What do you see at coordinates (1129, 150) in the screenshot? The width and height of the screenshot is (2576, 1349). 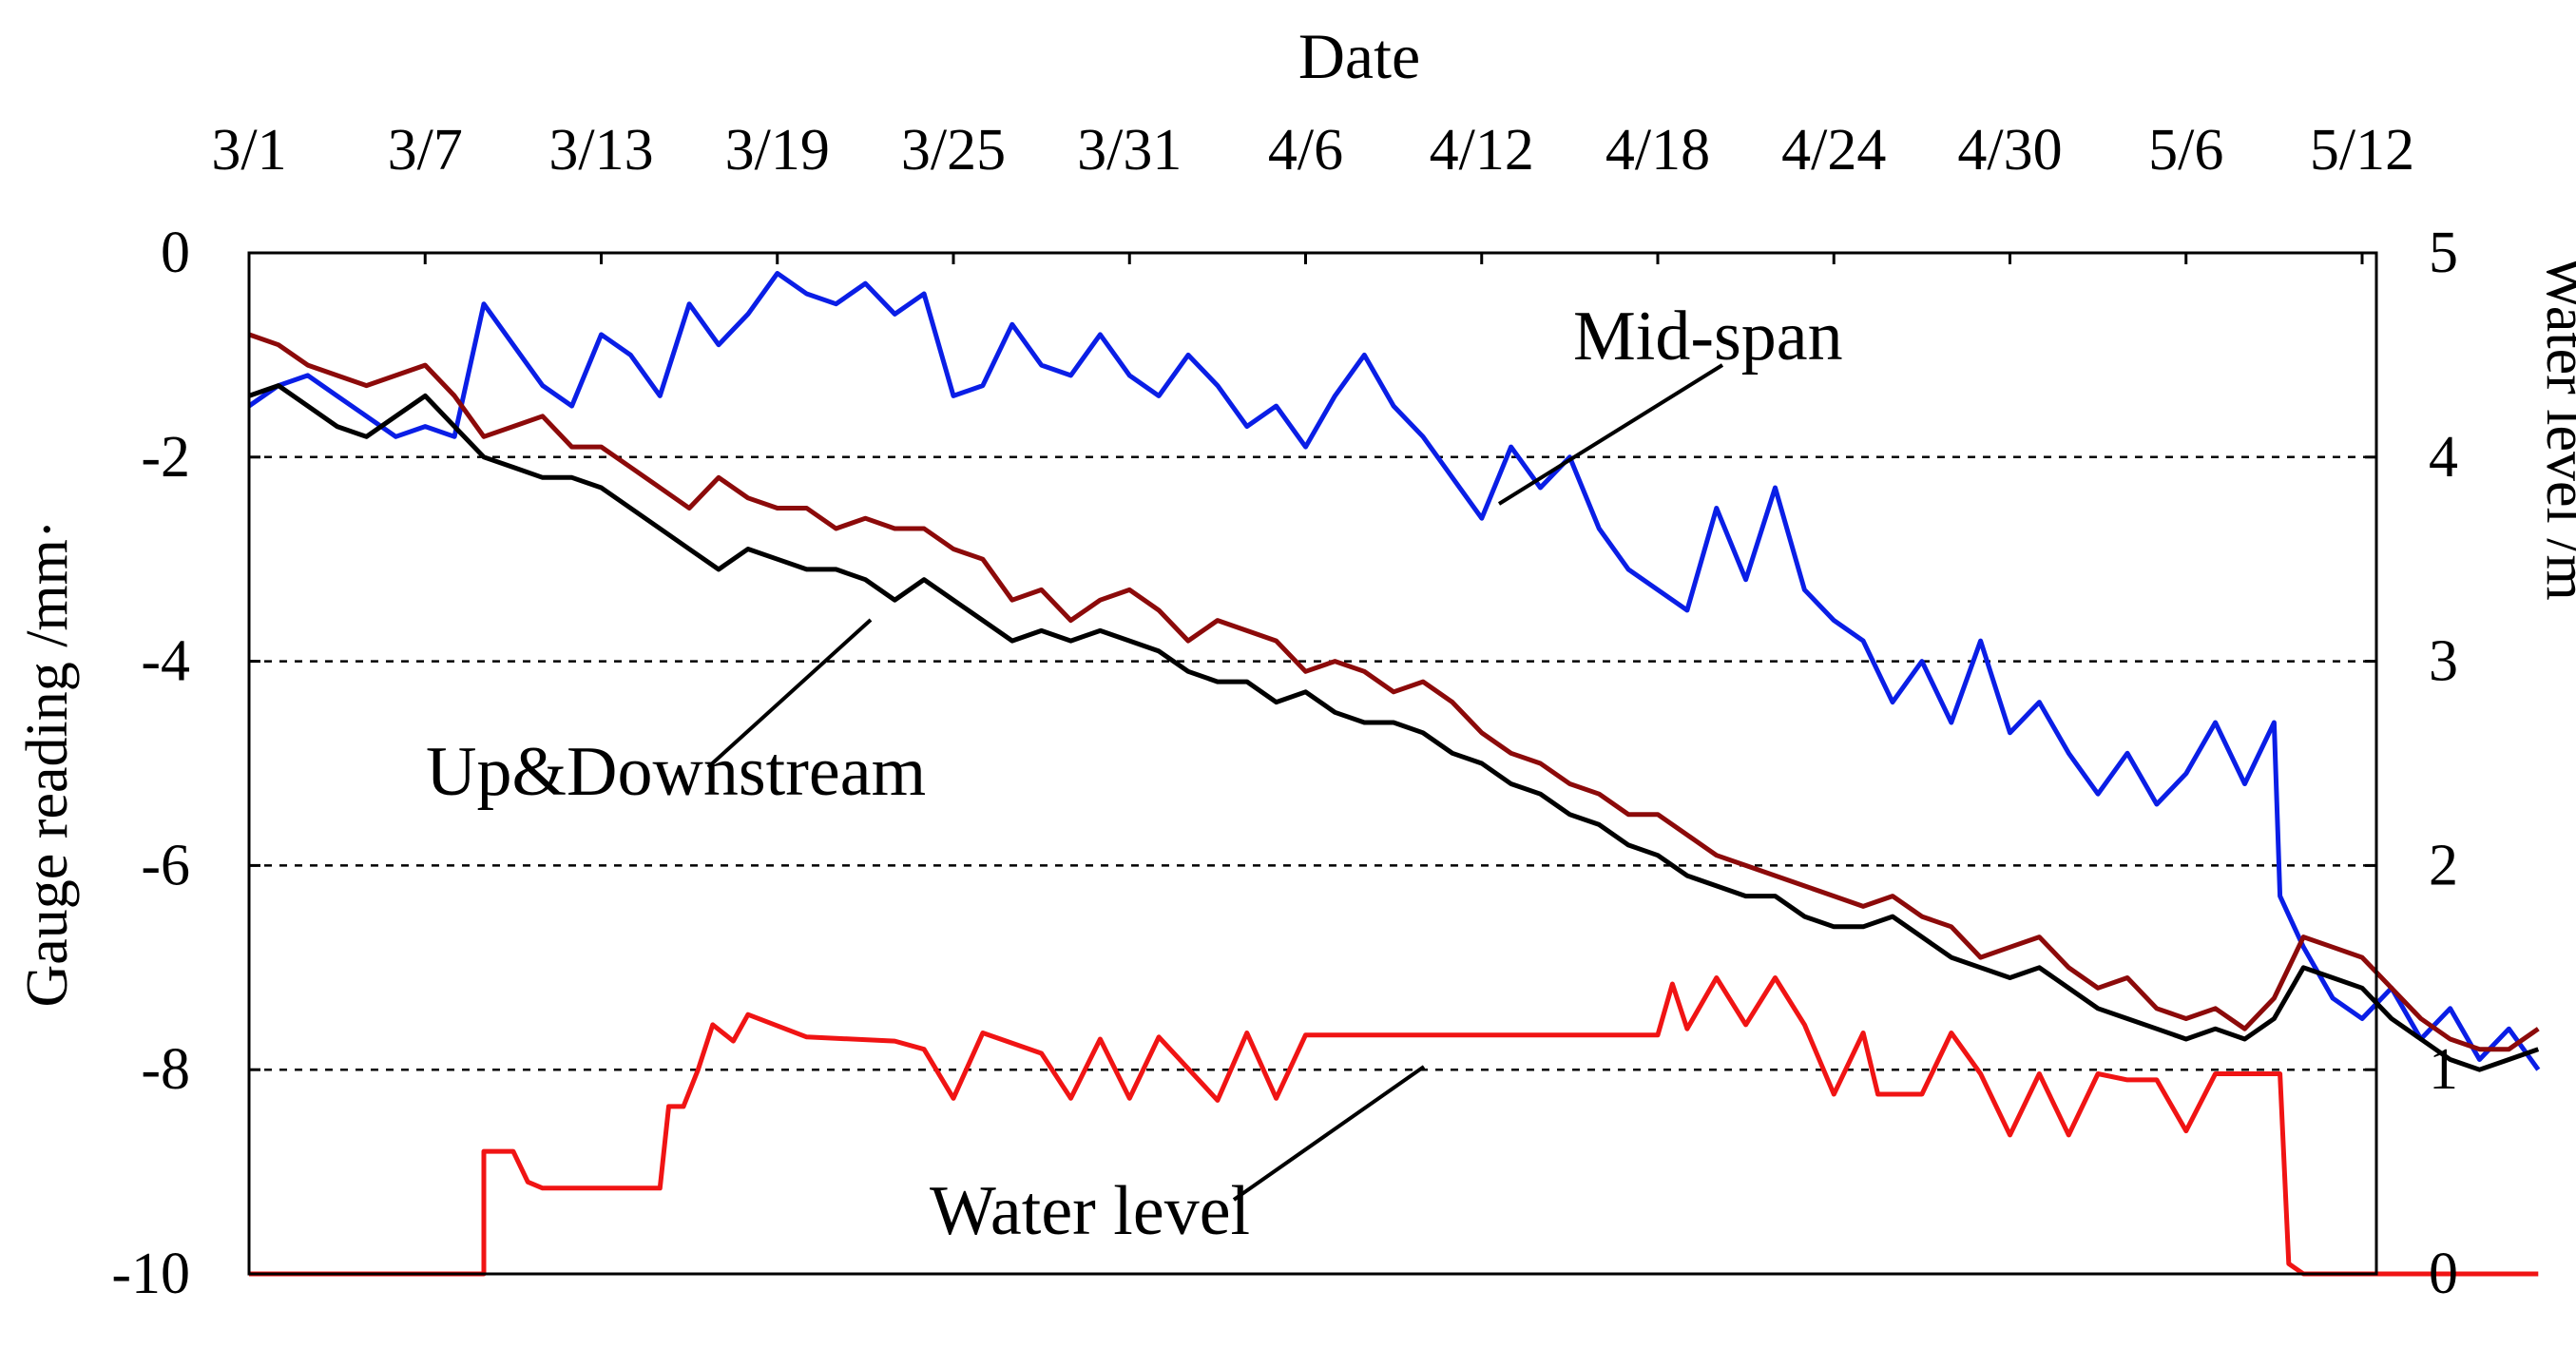 I see `x-tick-label: 3/31` at bounding box center [1129, 150].